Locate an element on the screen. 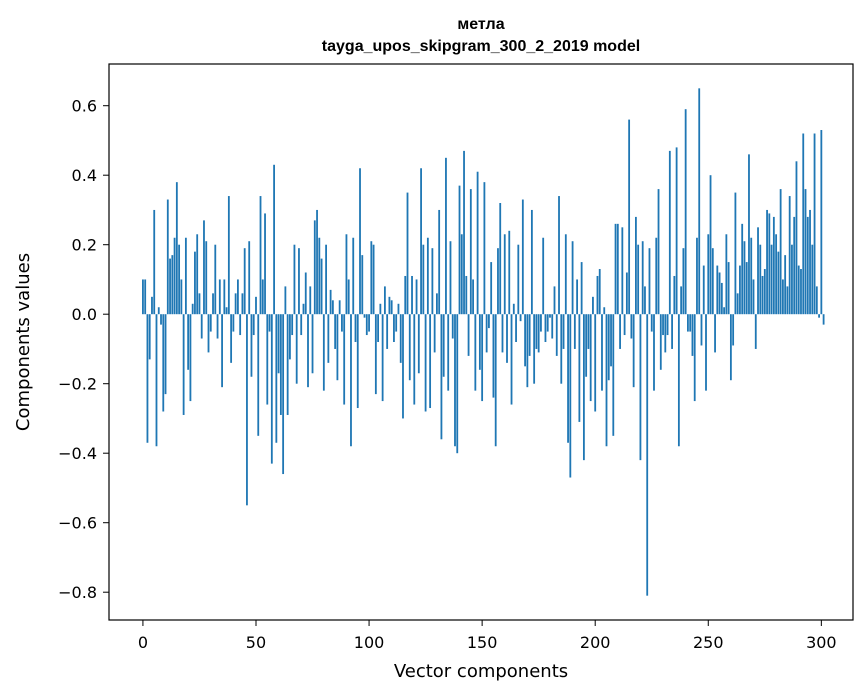 This screenshot has width=867, height=696. y-axis-ticks: −0.8 −0.6 −0.4 −0.2 0.0 0.2 0.4 0.6 is located at coordinates (83, 349).